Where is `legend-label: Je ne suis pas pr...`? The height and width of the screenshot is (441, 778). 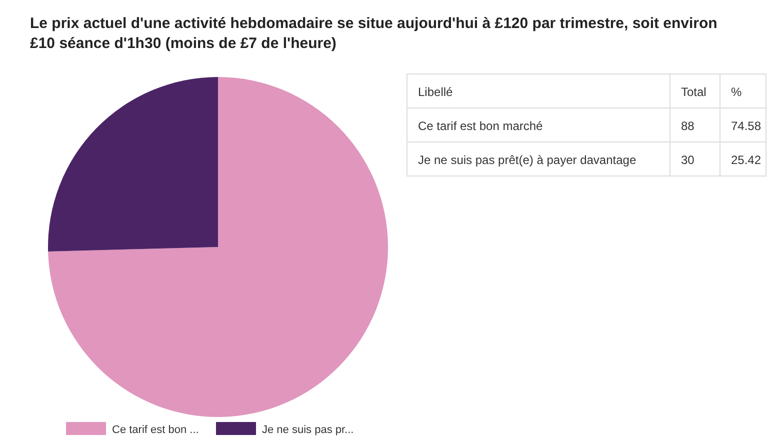 legend-label: Je ne suis pas pr... is located at coordinates (308, 430).